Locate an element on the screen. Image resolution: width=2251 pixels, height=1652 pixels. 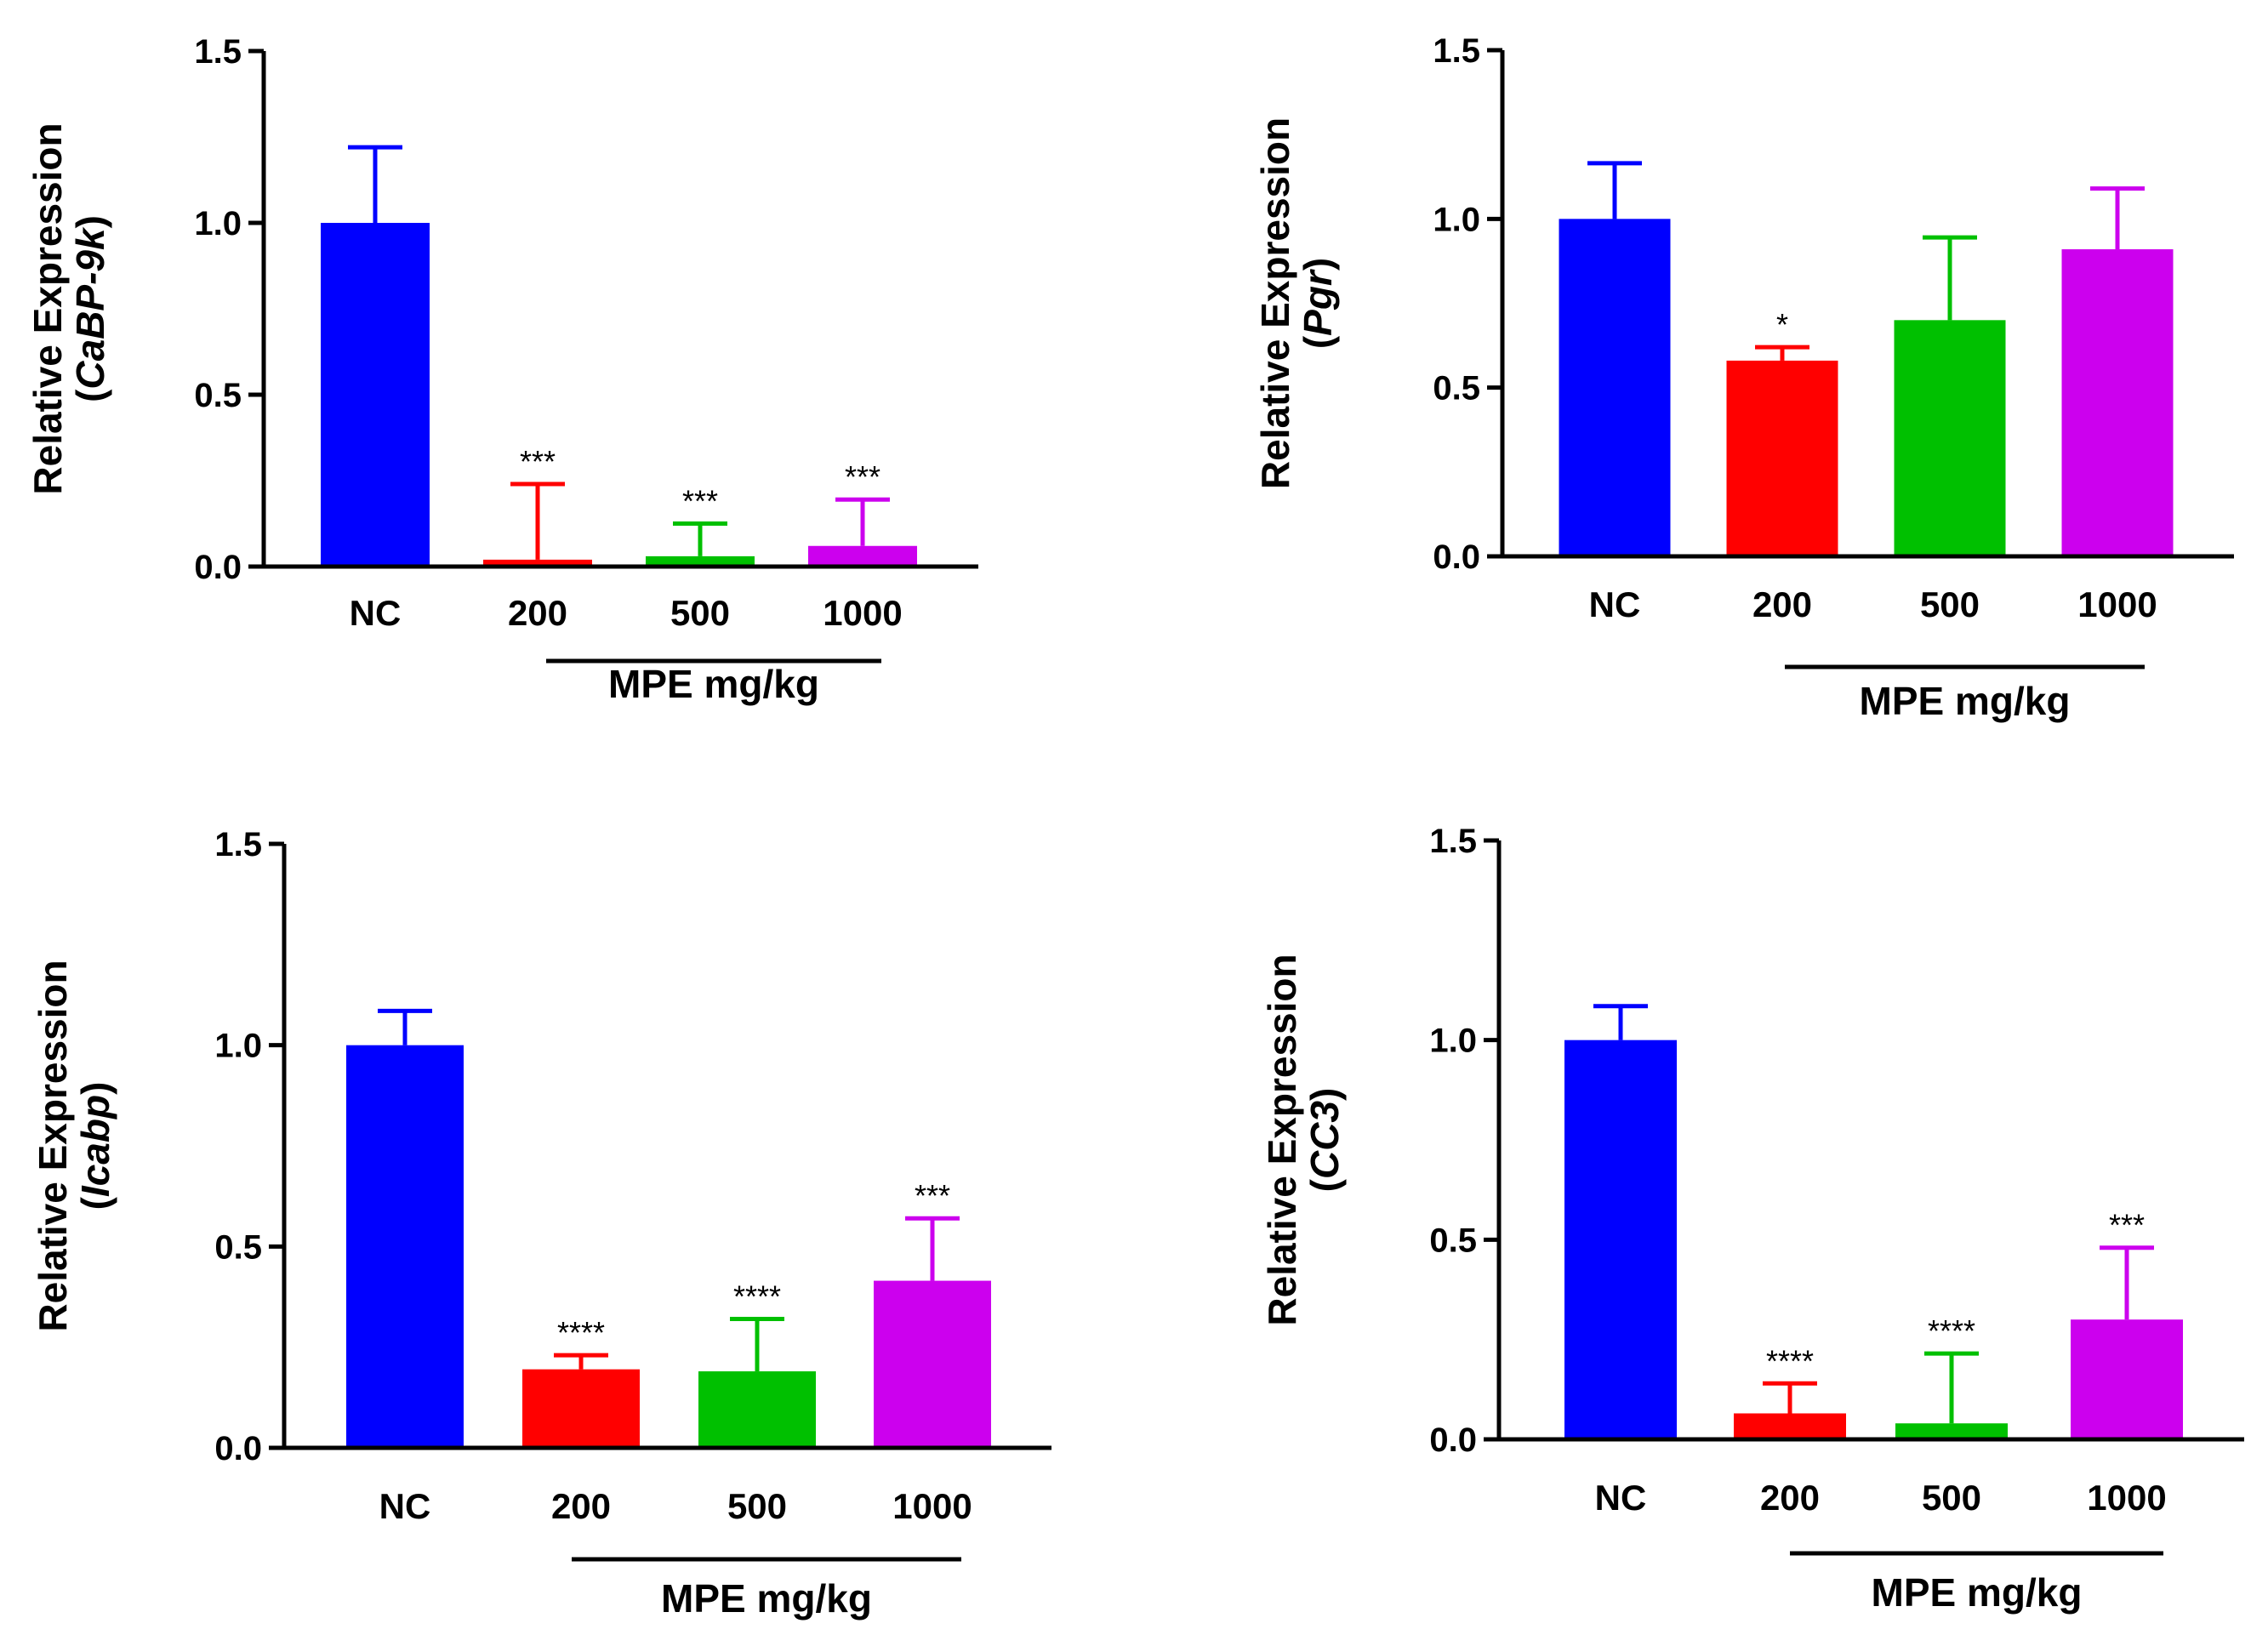
y-axis-gene-label: (CC3) is located at coordinates (1325, 1140).